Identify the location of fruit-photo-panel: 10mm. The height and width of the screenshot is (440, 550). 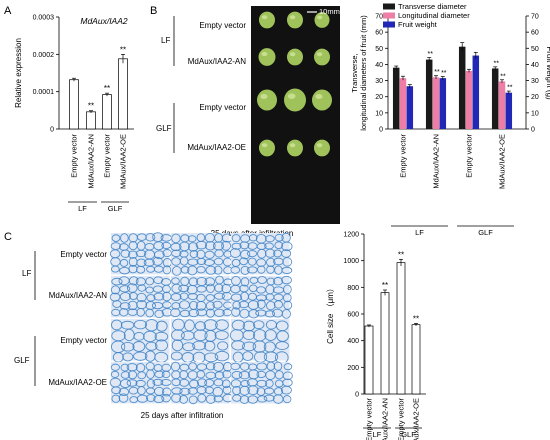
(295, 115).